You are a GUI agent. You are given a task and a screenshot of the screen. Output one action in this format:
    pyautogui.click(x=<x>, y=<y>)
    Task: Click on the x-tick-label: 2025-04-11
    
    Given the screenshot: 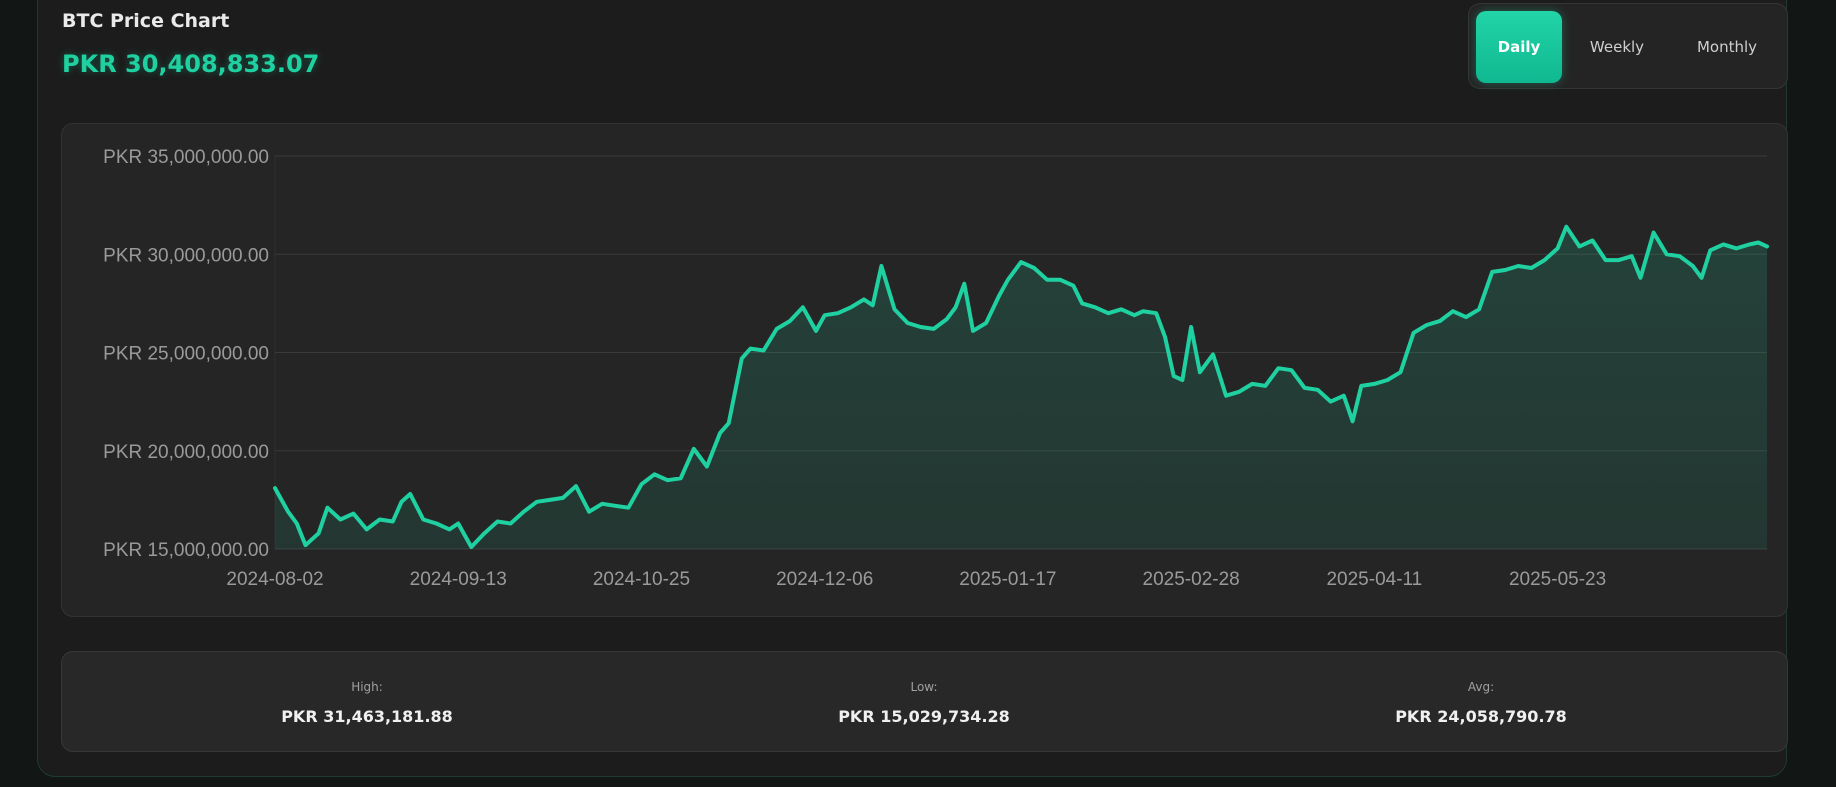 What is the action you would take?
    pyautogui.click(x=1374, y=579)
    